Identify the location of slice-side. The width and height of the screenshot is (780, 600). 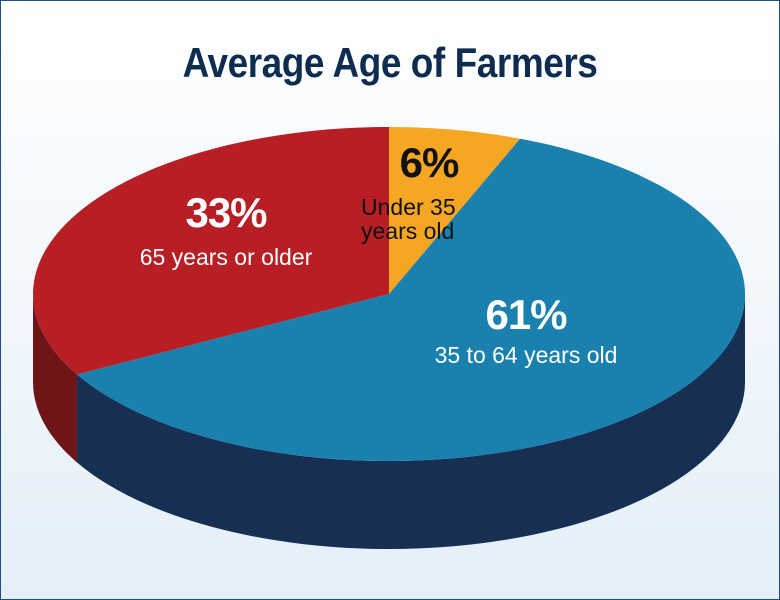
(55, 378).